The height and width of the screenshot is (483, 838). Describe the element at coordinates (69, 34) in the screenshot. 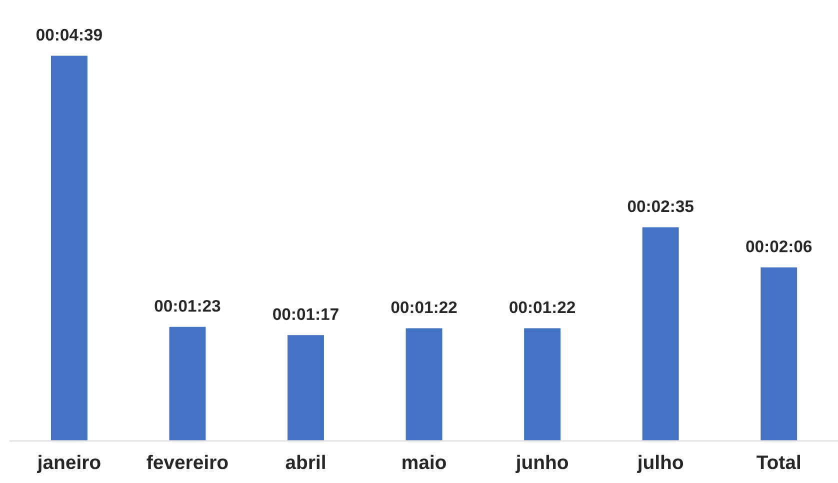

I see `data-label: 00:04:39` at that location.